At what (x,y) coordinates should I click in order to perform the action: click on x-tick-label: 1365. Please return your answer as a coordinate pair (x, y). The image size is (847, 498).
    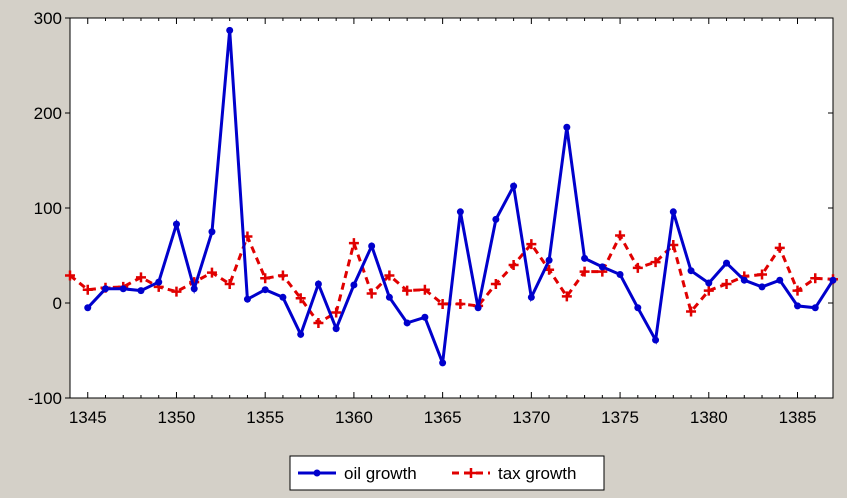
    Looking at the image, I should click on (443, 417).